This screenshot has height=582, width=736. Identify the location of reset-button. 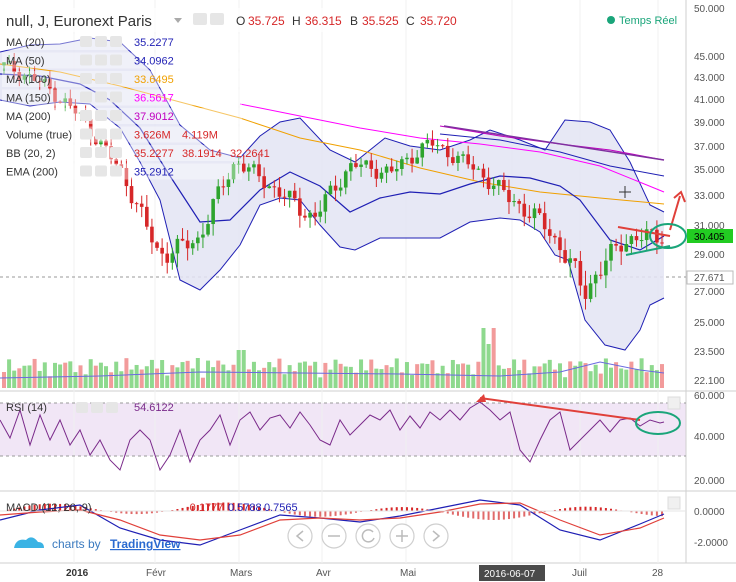
(368, 536).